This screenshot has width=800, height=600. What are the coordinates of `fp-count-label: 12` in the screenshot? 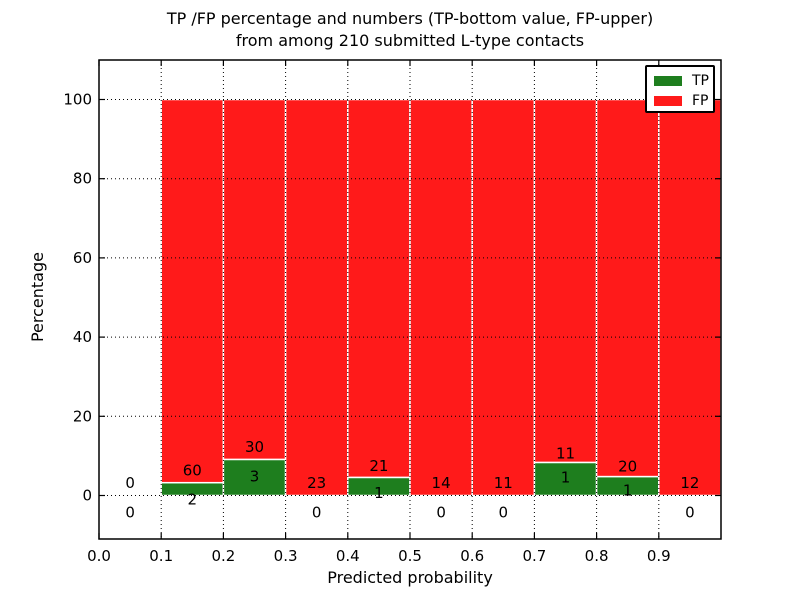 It's located at (689, 483).